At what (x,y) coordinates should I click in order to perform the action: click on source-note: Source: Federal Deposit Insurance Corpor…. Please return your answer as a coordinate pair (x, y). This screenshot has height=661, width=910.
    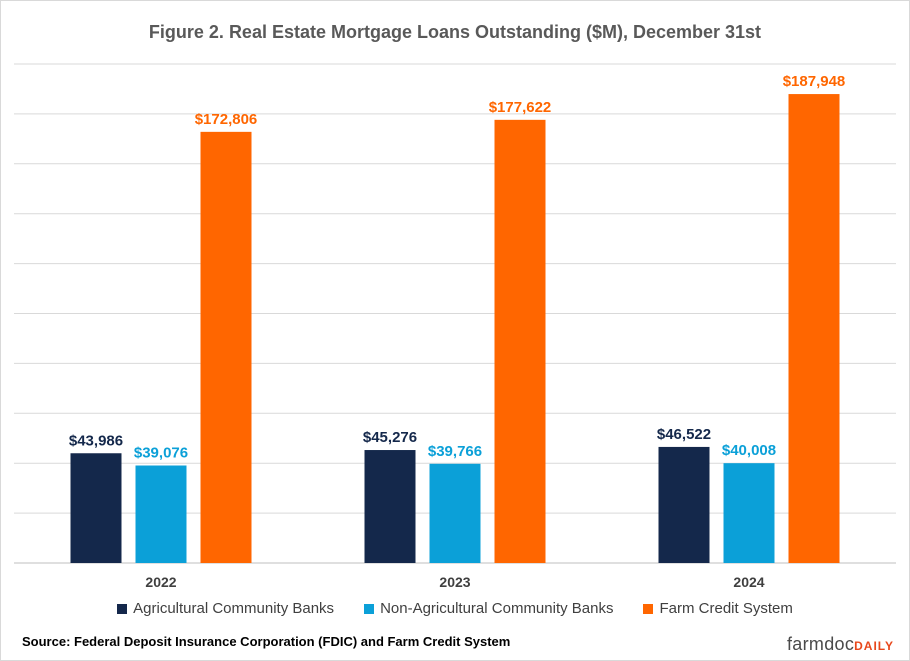
    Looking at the image, I should click on (266, 641).